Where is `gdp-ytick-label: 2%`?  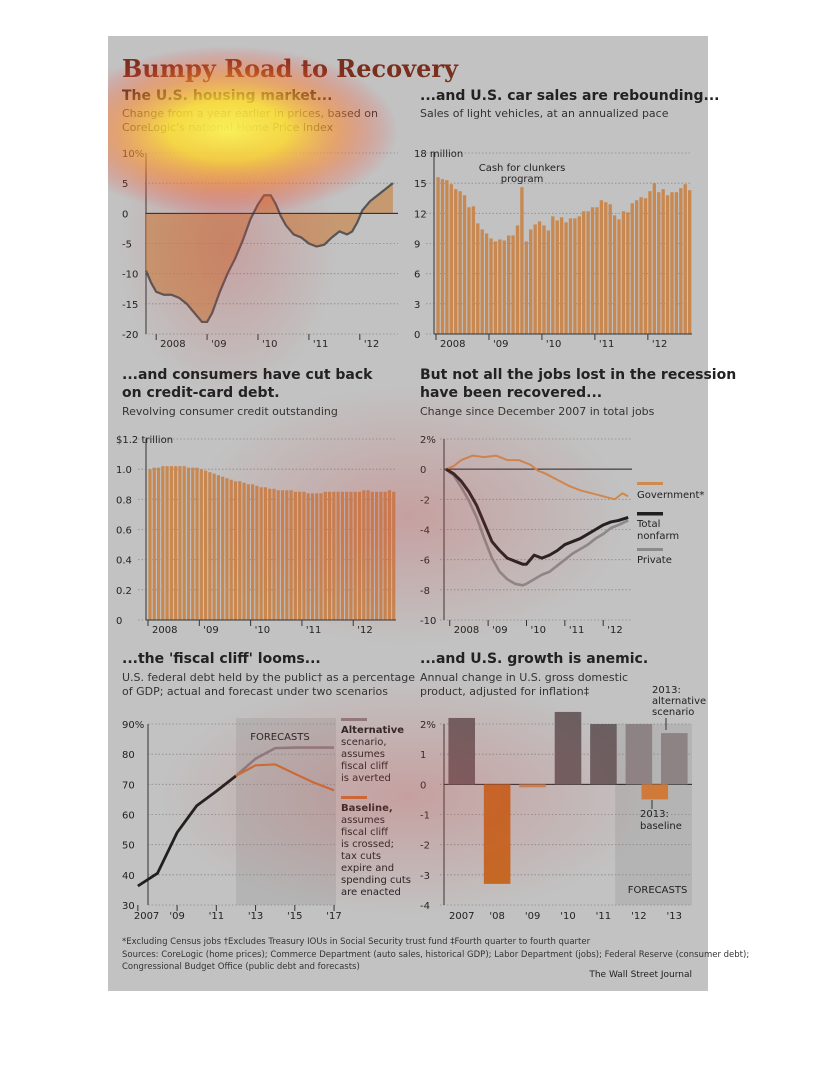
gdp-ytick-label: 2% is located at coordinates (428, 725).